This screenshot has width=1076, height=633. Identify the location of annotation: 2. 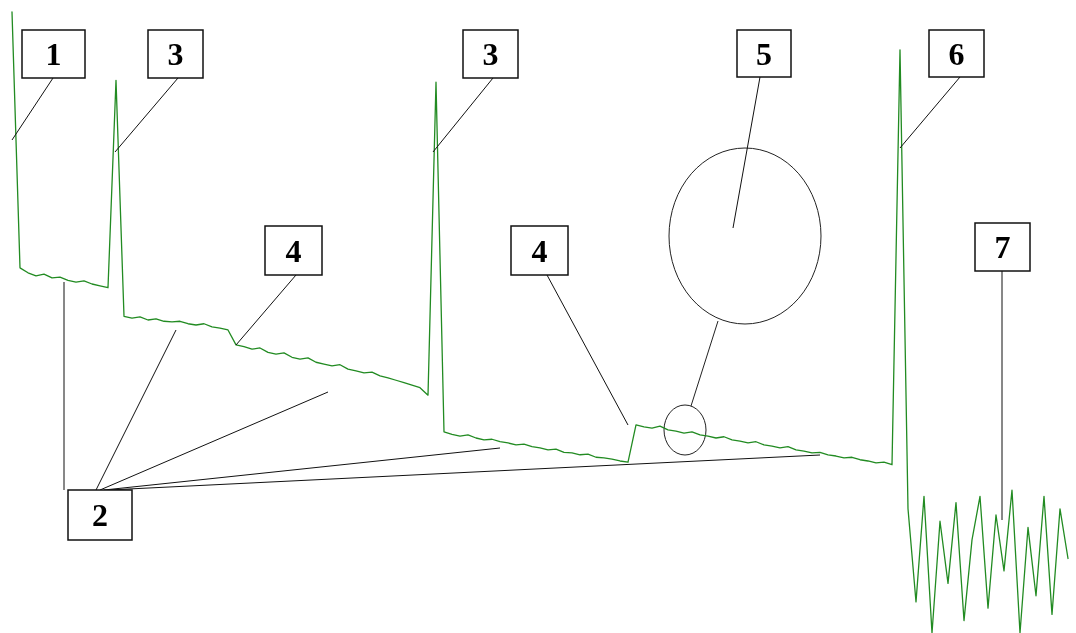
(100, 515).